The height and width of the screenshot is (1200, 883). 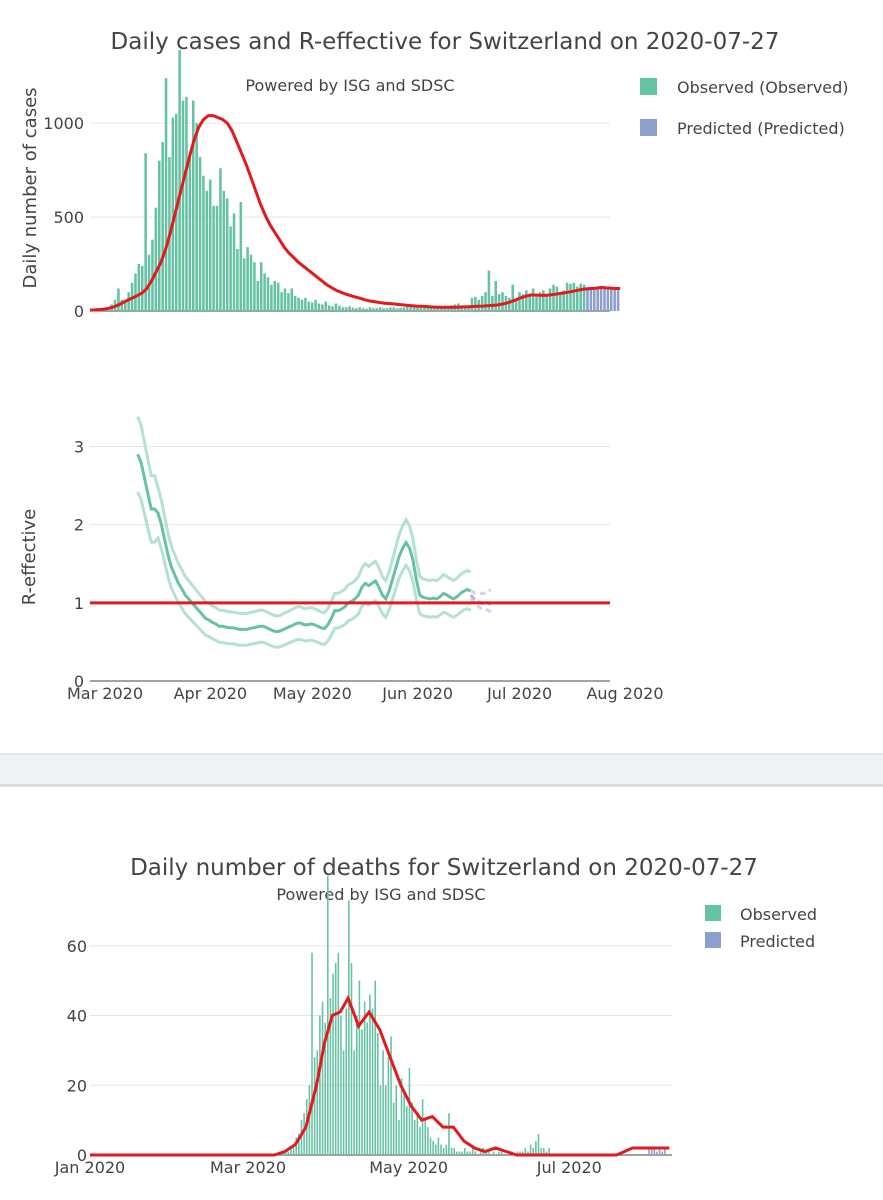 What do you see at coordinates (350, 217) in the screenshot?
I see `cases-gridlines` at bounding box center [350, 217].